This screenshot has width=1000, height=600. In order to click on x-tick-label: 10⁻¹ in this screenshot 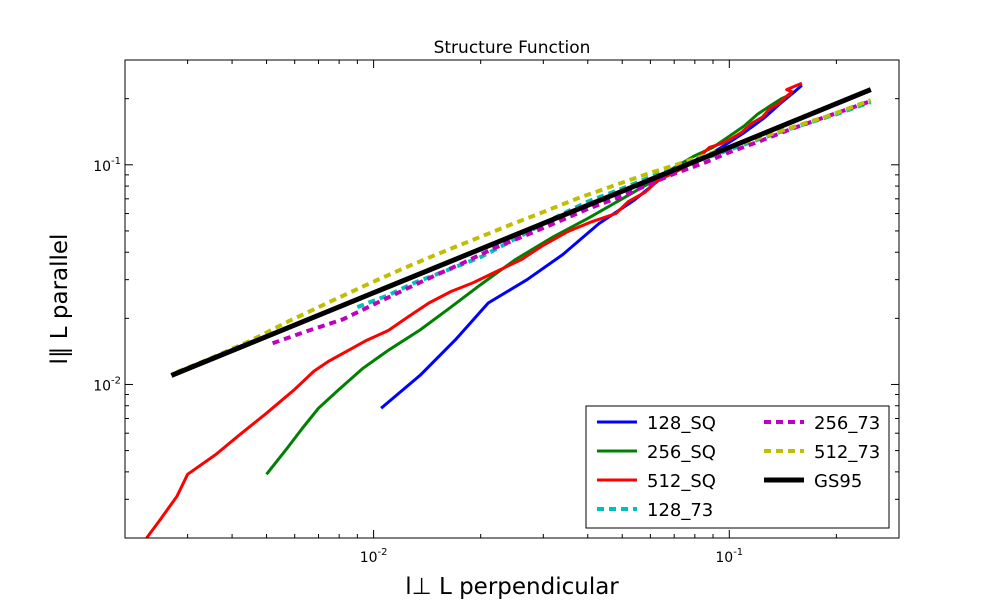, I will do `click(729, 556)`.